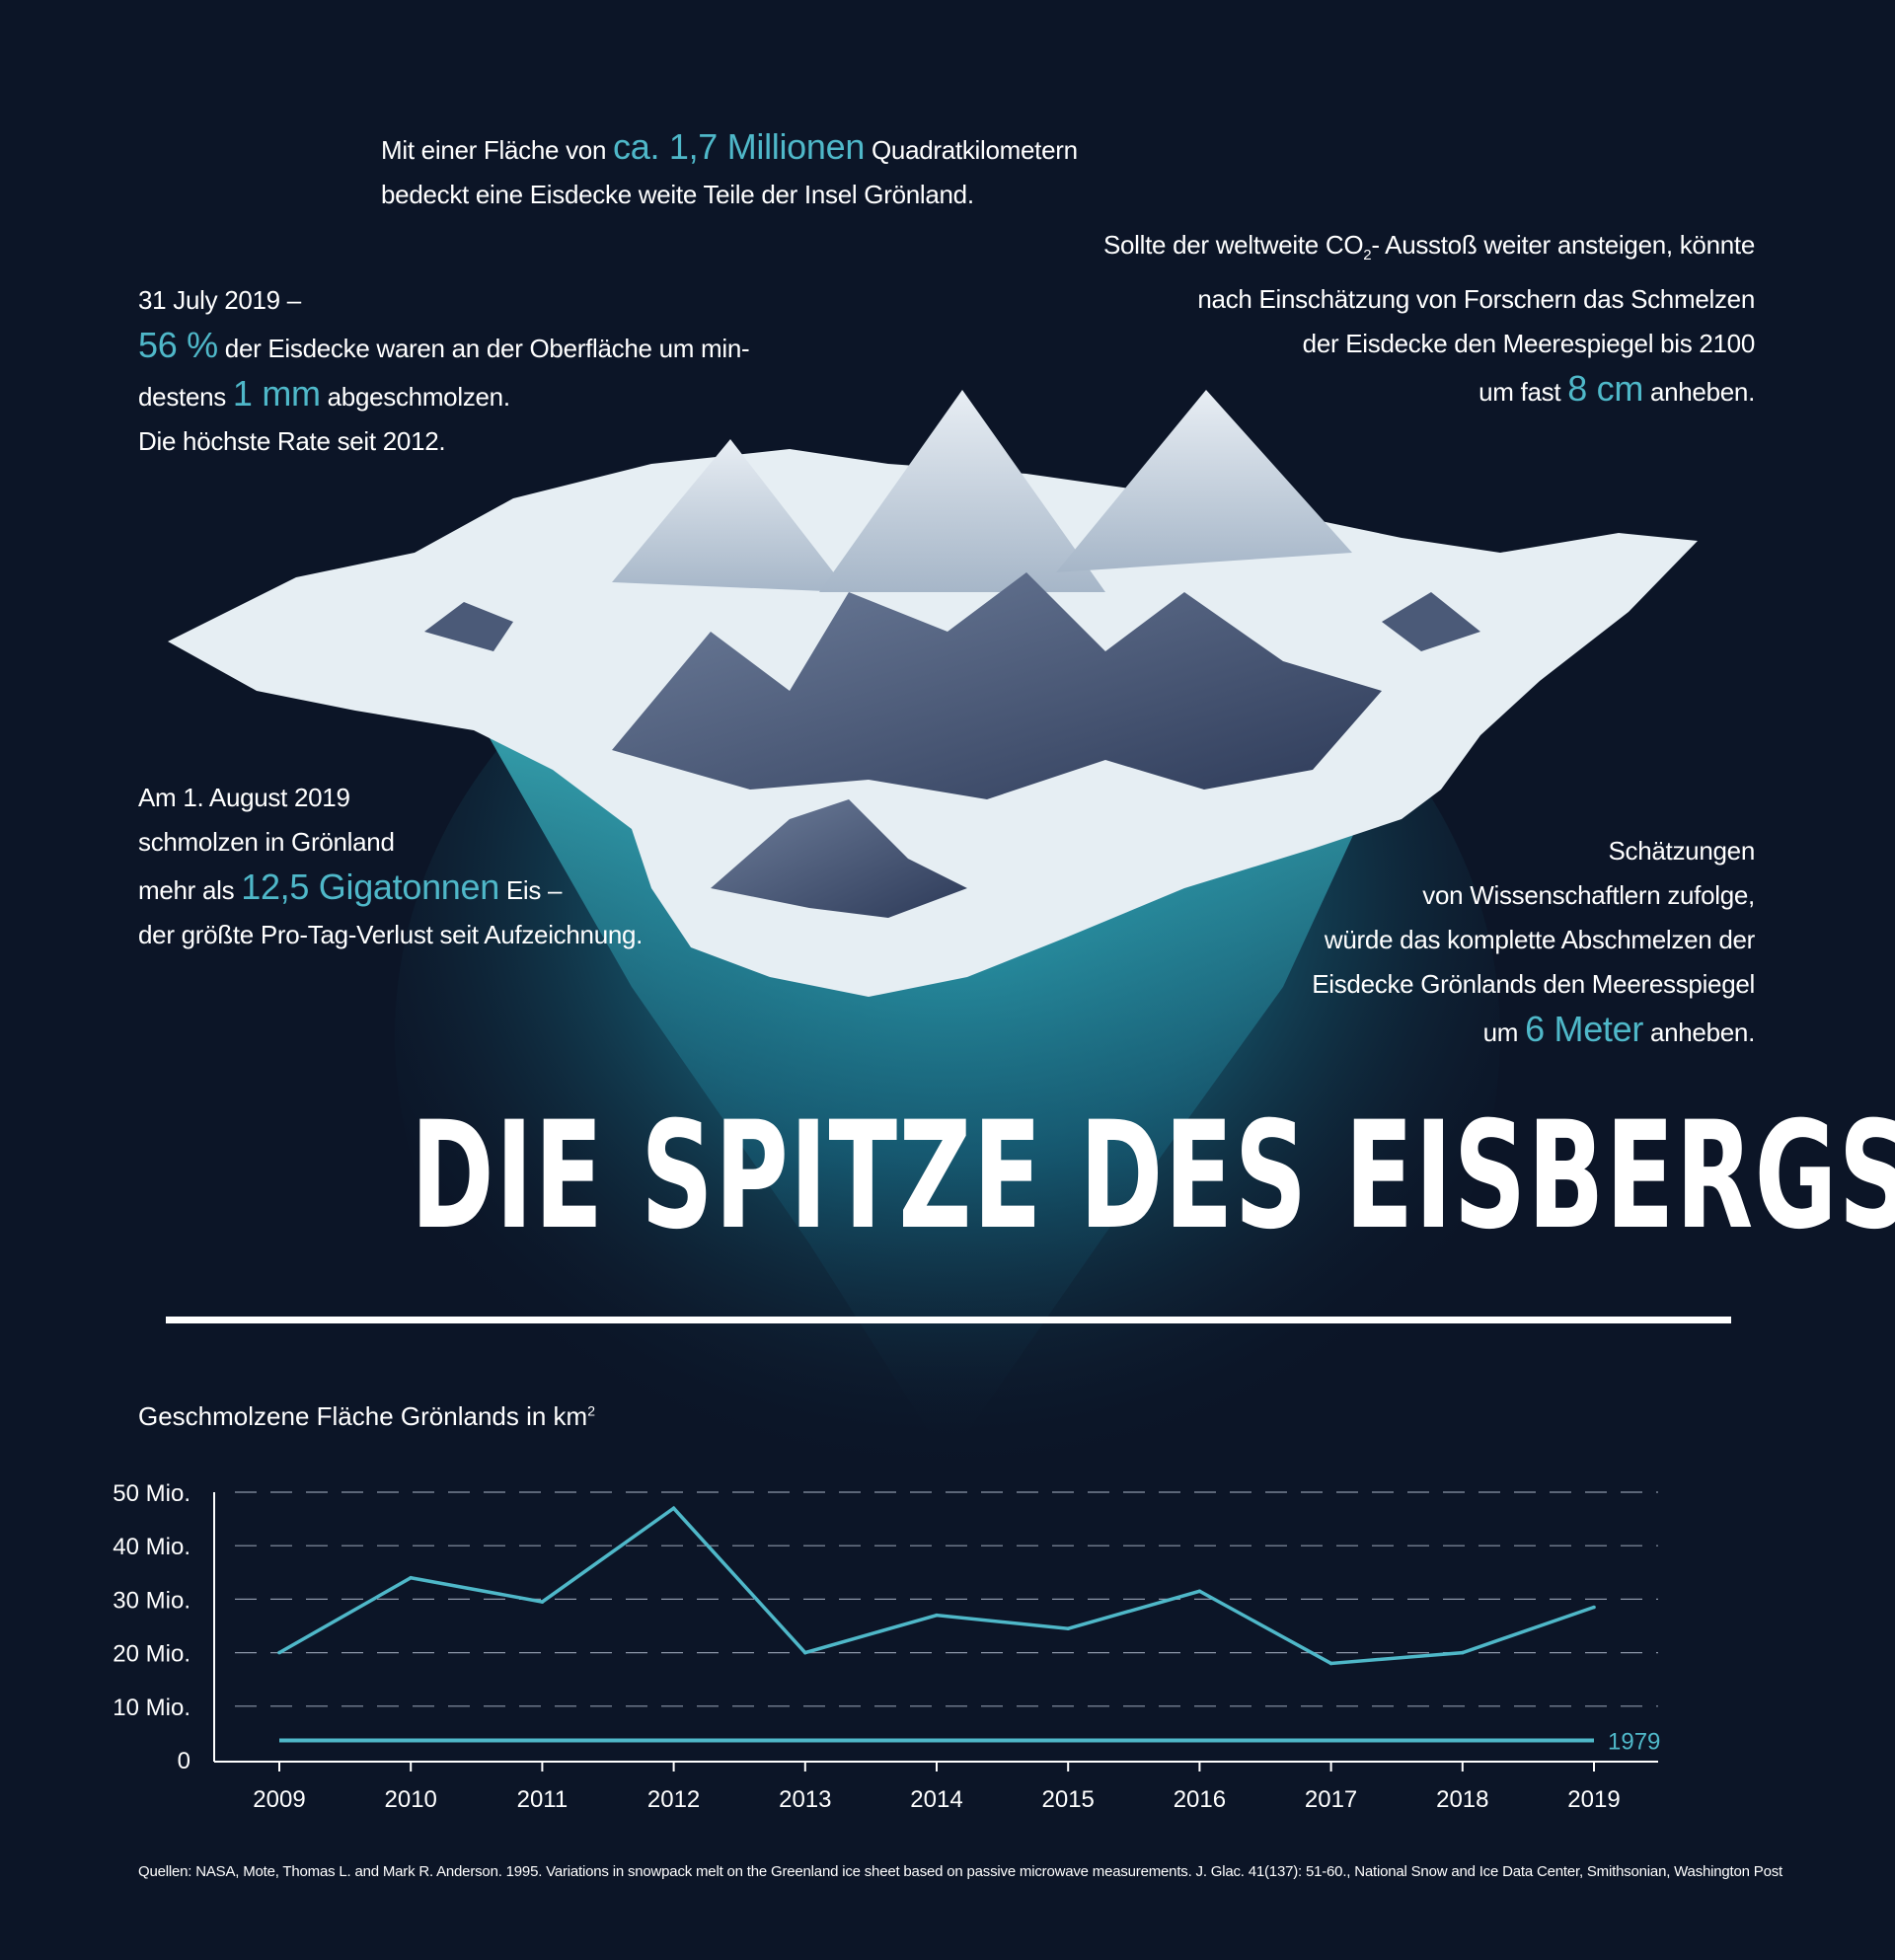 The width and height of the screenshot is (1895, 1960). Describe the element at coordinates (151, 1600) in the screenshot. I see `y-tick-label: 30 Mio.` at that location.